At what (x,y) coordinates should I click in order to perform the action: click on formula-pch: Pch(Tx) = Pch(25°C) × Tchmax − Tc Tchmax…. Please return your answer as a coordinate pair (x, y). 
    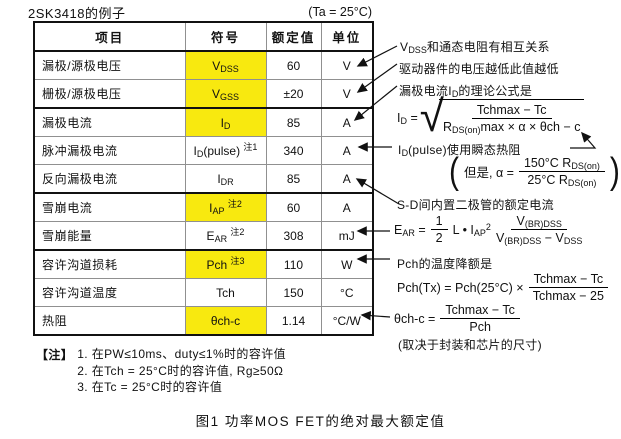
    Looking at the image, I should click on (503, 287).